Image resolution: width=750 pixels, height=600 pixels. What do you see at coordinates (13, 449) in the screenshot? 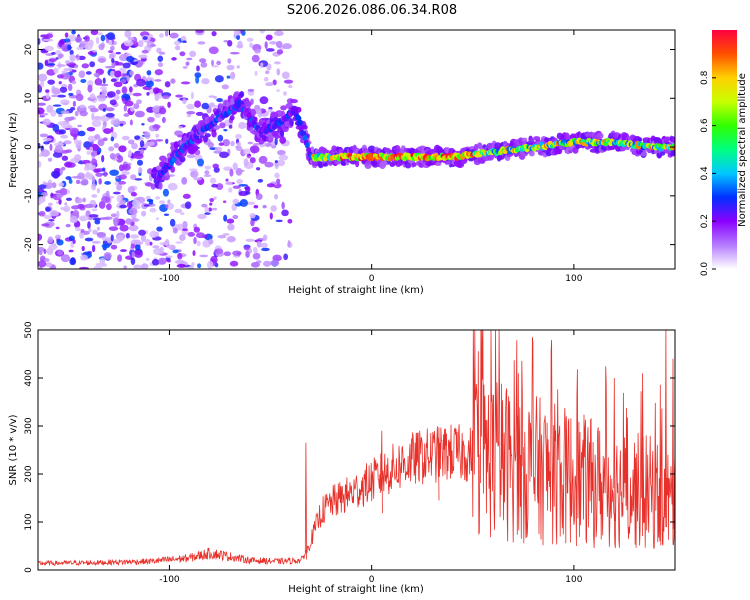
I see `snr-ylabel: SNR (10 * v/v)` at bounding box center [13, 449].